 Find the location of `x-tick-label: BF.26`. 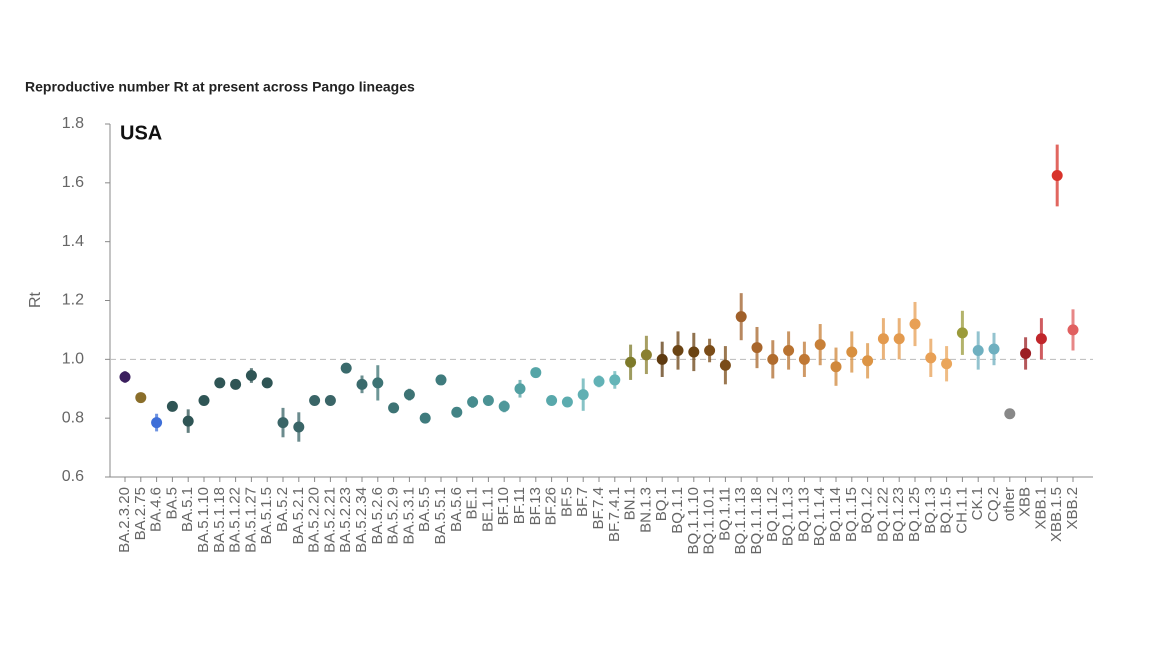

x-tick-label: BF.26 is located at coordinates (551, 506).